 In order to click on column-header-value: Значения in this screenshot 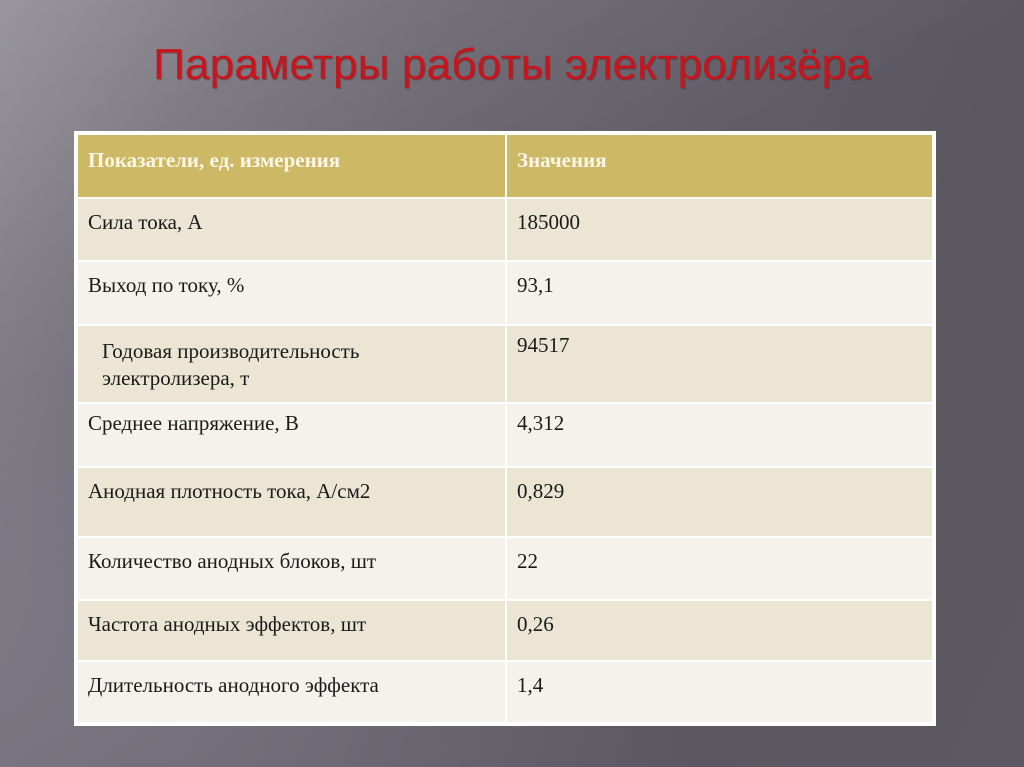, I will do `click(719, 166)`.